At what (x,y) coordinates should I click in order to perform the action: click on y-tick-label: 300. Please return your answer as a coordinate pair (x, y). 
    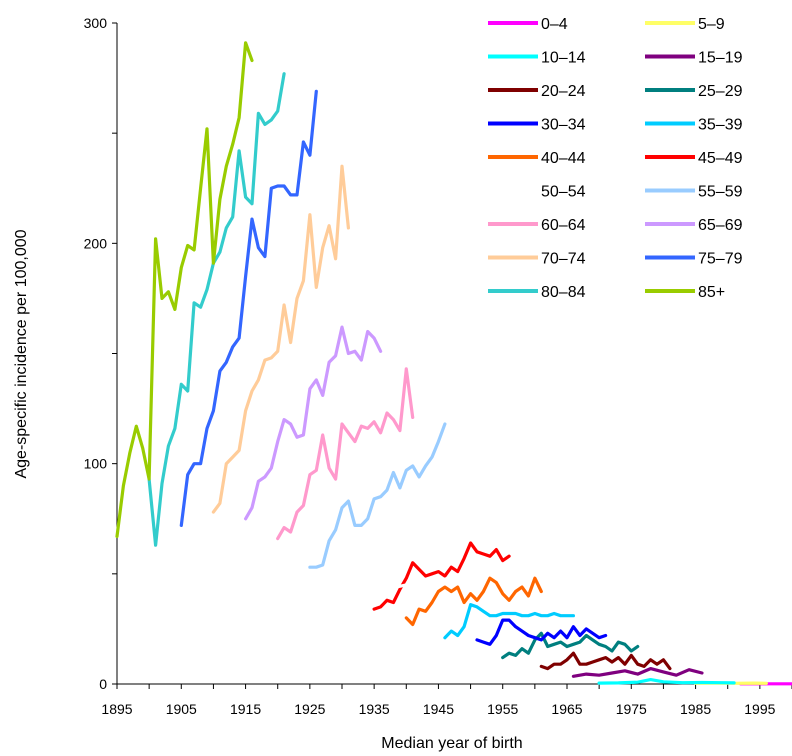
    Looking at the image, I should click on (96, 23).